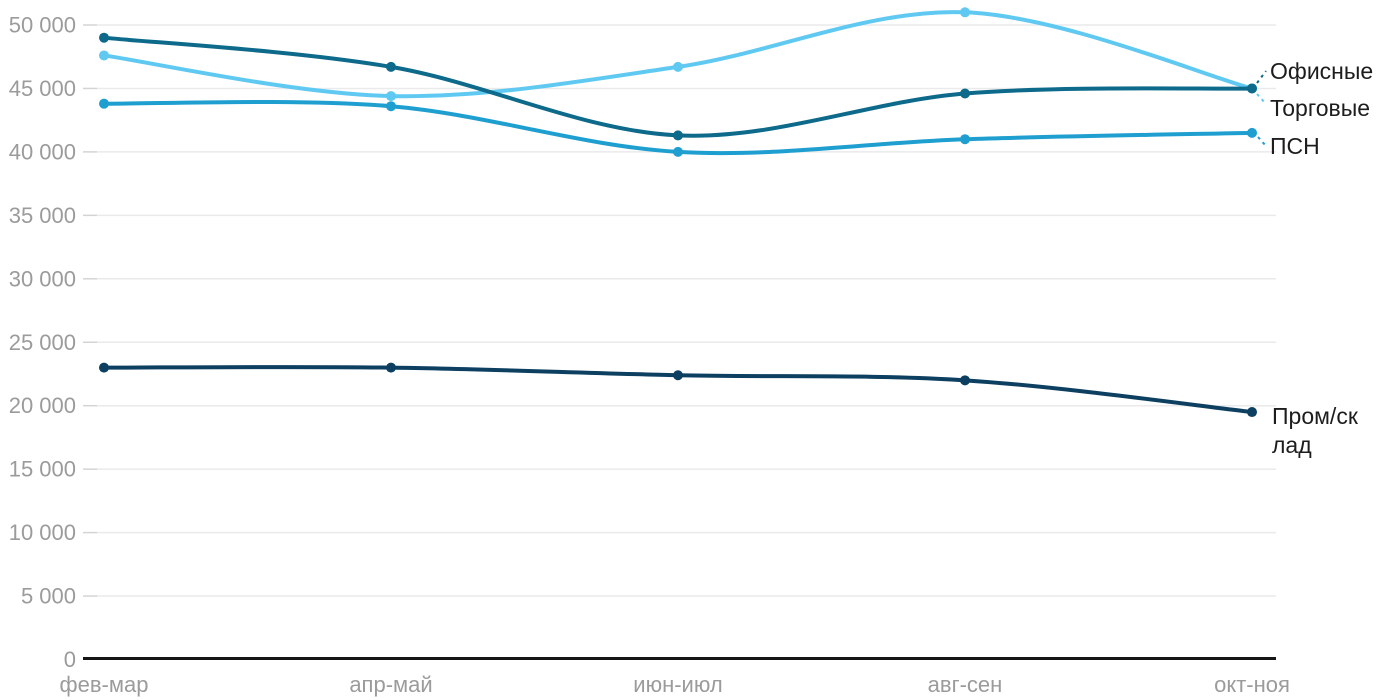  What do you see at coordinates (1315, 430) in the screenshot?
I see `series-label-prom-sklad: Пром/склад` at bounding box center [1315, 430].